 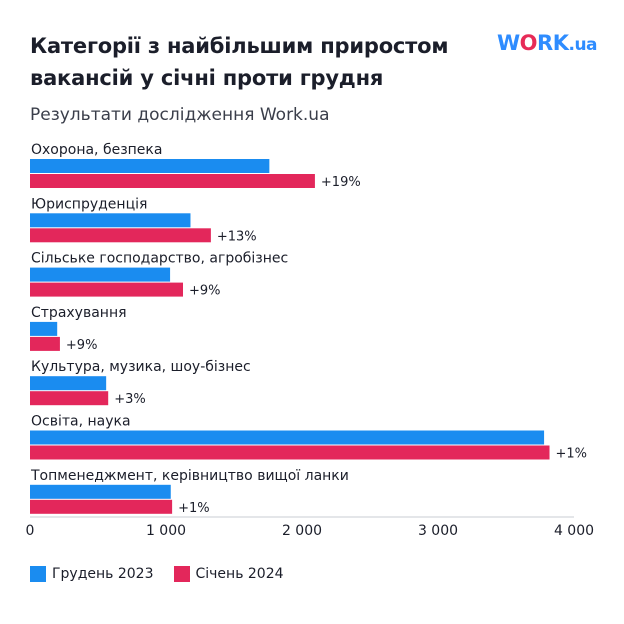 What do you see at coordinates (81, 422) in the screenshot?
I see `category-label: Освіта, наука` at bounding box center [81, 422].